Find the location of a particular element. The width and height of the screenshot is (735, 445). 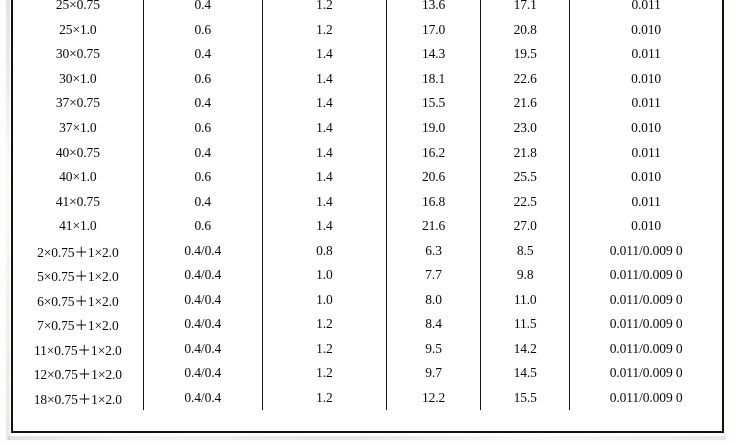

table-row: 37×0.75 0.4 1.4 15.5 21.6 0.011 is located at coordinates (367, 103).